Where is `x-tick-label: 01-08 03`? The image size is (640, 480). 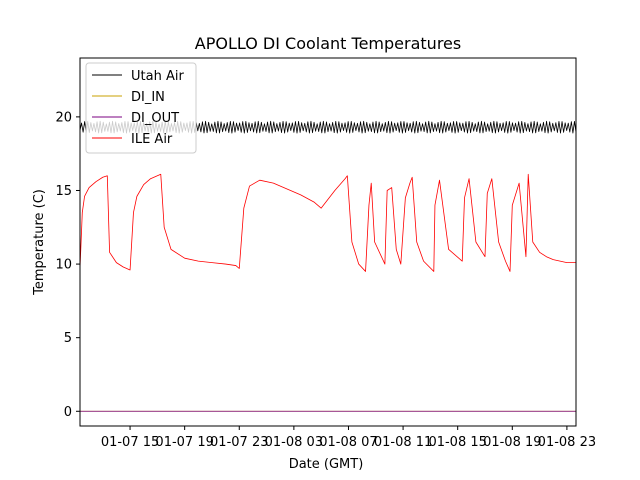 x-tick-label: 01-08 03 is located at coordinates (294, 442).